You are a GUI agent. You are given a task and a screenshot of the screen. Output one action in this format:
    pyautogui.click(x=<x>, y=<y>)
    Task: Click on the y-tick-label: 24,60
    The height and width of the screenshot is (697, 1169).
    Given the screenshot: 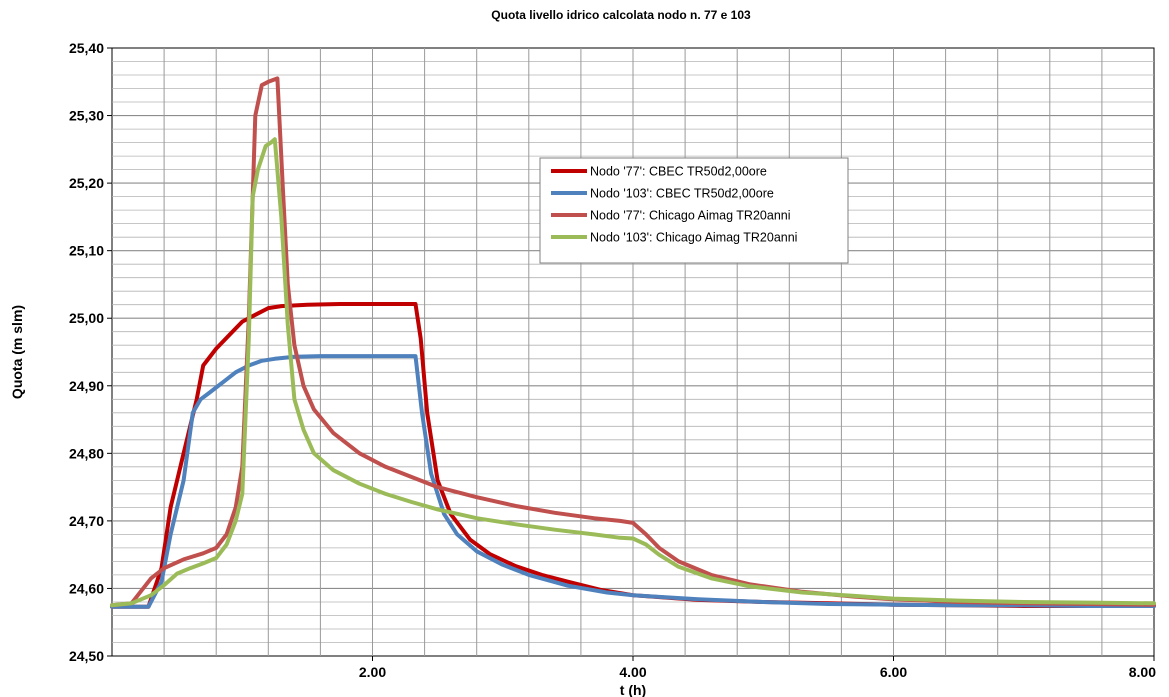 What is the action you would take?
    pyautogui.click(x=86, y=588)
    